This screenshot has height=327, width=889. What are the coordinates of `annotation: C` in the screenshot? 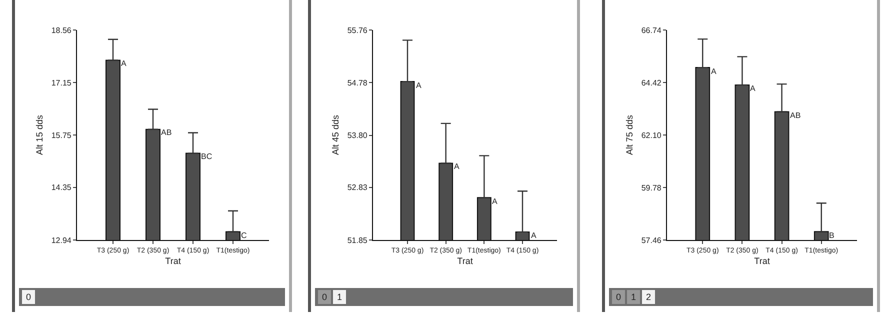 It's located at (244, 235).